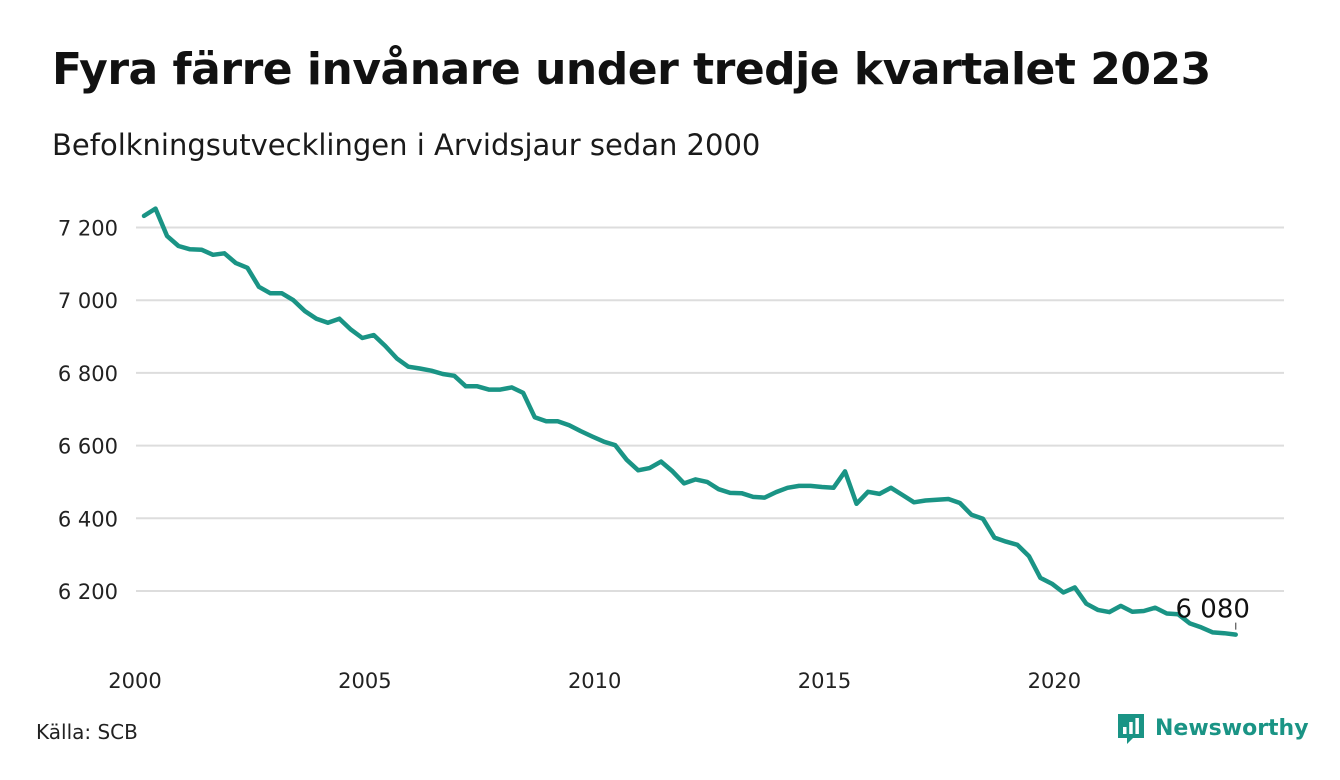 This screenshot has height=780, width=1340. What do you see at coordinates (1131, 729) in the screenshot?
I see `newsworthy-logo-icon` at bounding box center [1131, 729].